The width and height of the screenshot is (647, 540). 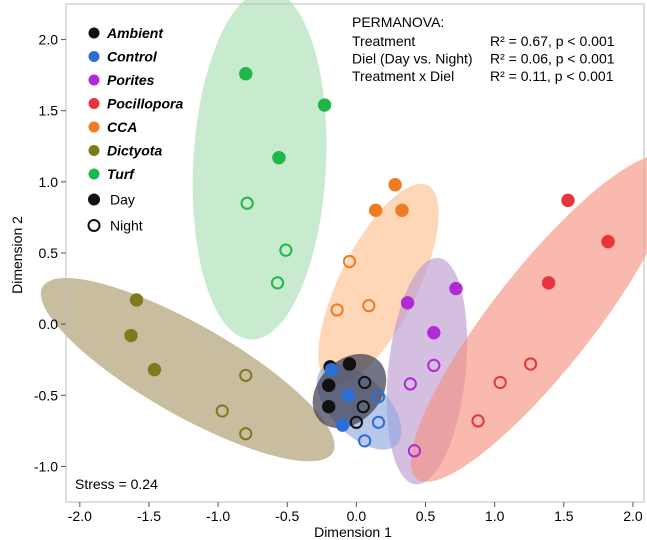 I want to click on legend-swatch-cca, so click(x=94, y=127).